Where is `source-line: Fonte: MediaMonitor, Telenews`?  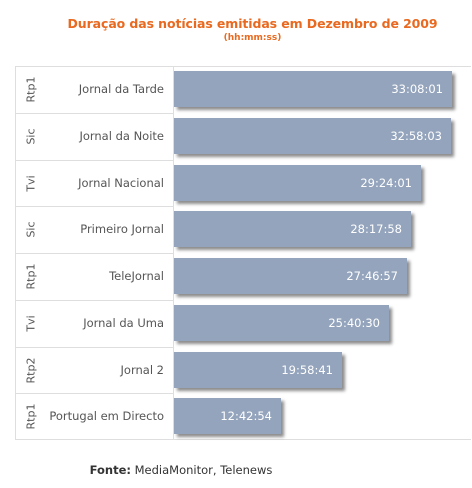 source-line: Fonte: MediaMonitor, Telenews is located at coordinates (181, 470).